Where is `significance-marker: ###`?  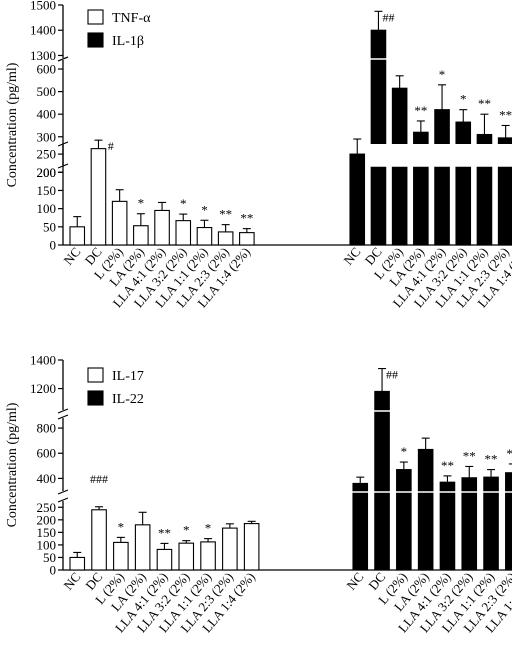
significance-marker: ### is located at coordinates (99, 479).